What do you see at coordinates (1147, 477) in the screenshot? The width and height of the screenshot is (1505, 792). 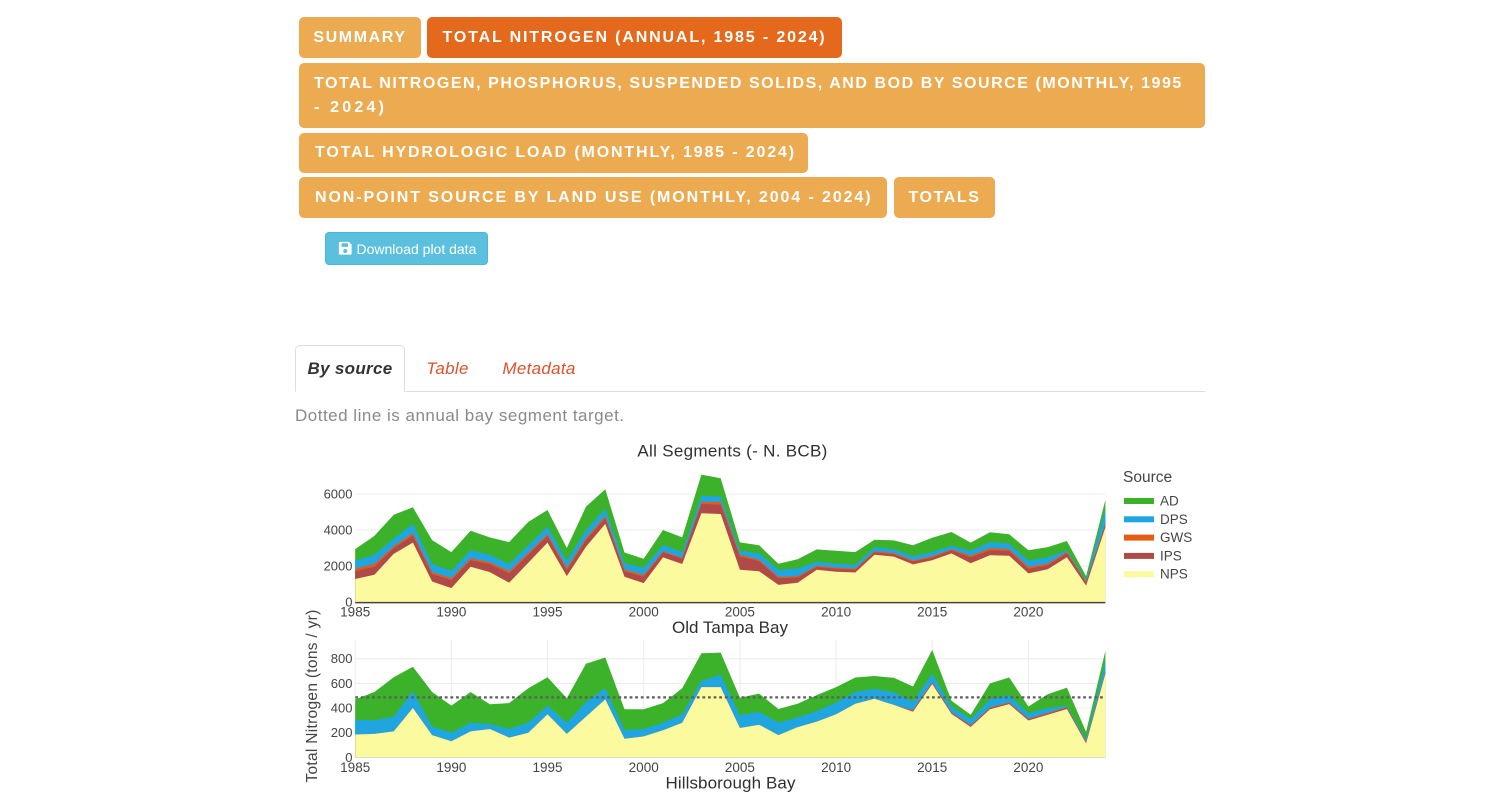 I see `svg-text: Source` at bounding box center [1147, 477].